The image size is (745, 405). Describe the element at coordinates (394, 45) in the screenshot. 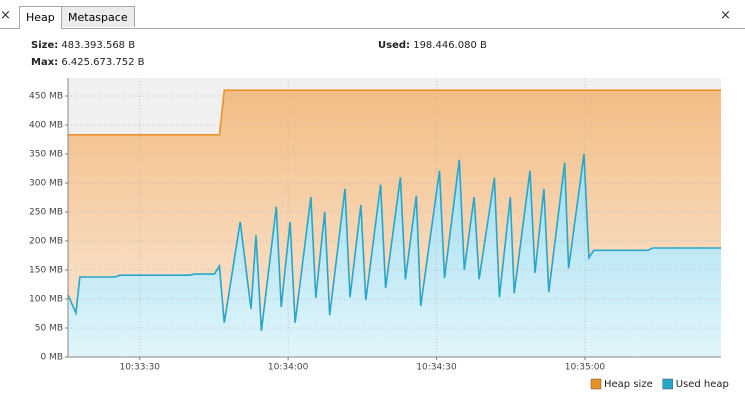

I see `label: Used:` at that location.